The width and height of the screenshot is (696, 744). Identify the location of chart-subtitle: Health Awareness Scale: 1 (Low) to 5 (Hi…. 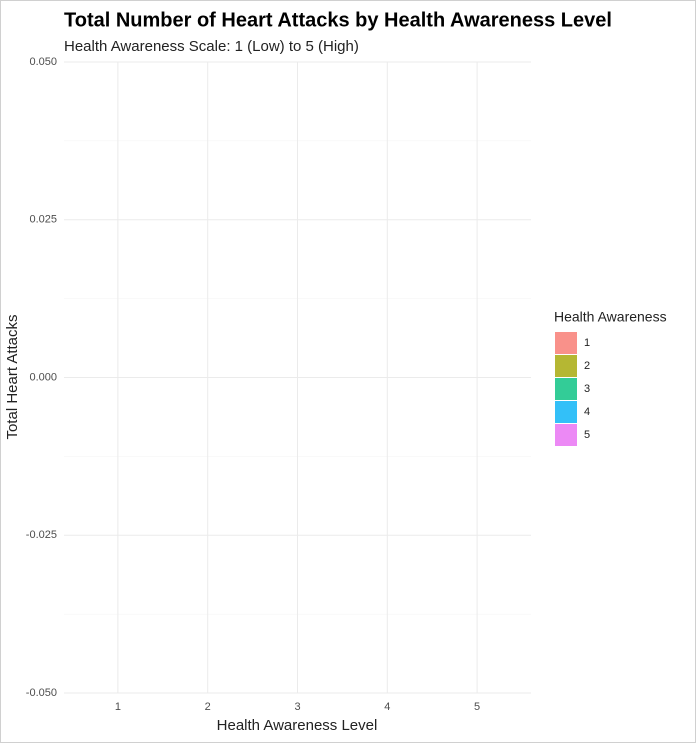
(211, 46).